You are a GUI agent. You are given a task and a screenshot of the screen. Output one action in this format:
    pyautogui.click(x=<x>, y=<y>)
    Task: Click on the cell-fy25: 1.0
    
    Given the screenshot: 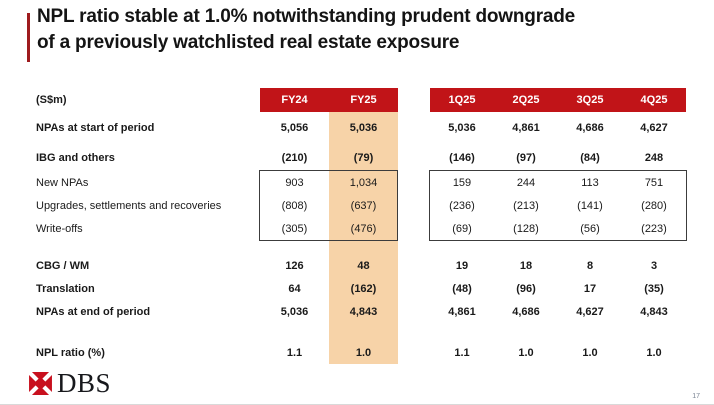 What is the action you would take?
    pyautogui.click(x=363, y=352)
    